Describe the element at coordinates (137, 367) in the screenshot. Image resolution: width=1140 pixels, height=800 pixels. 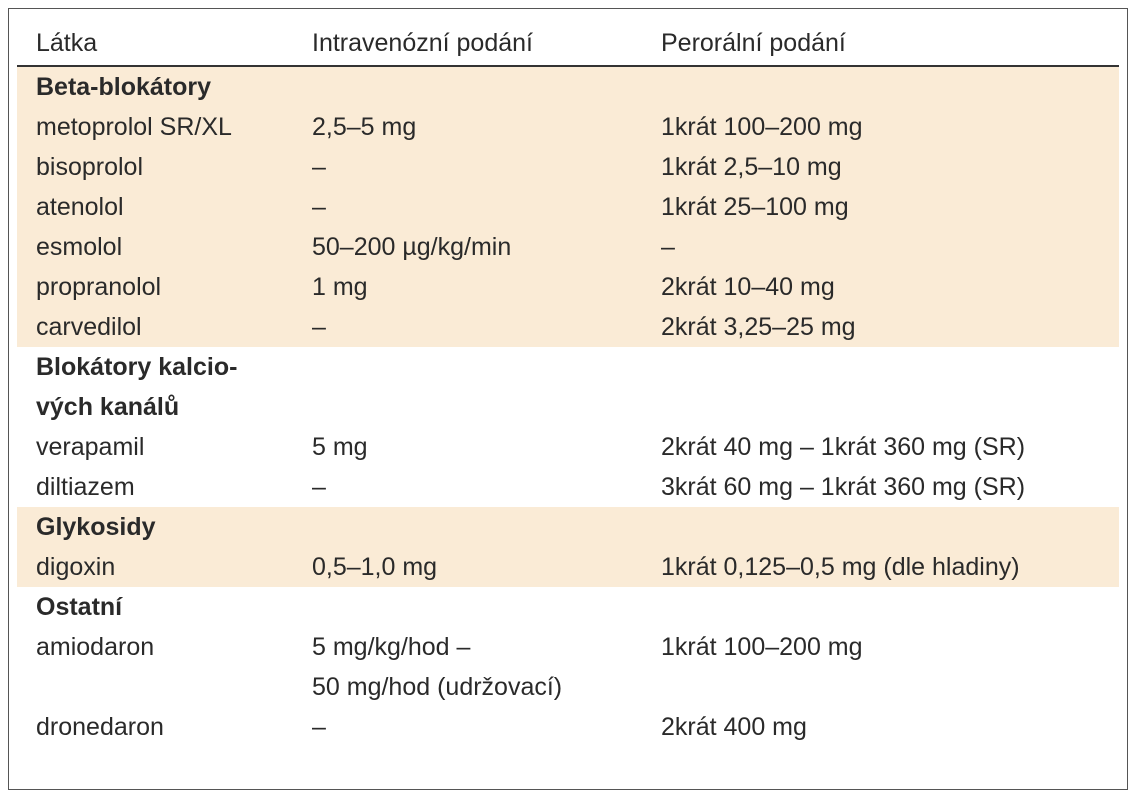
I see `group-title: Blokátory kalcio-` at that location.